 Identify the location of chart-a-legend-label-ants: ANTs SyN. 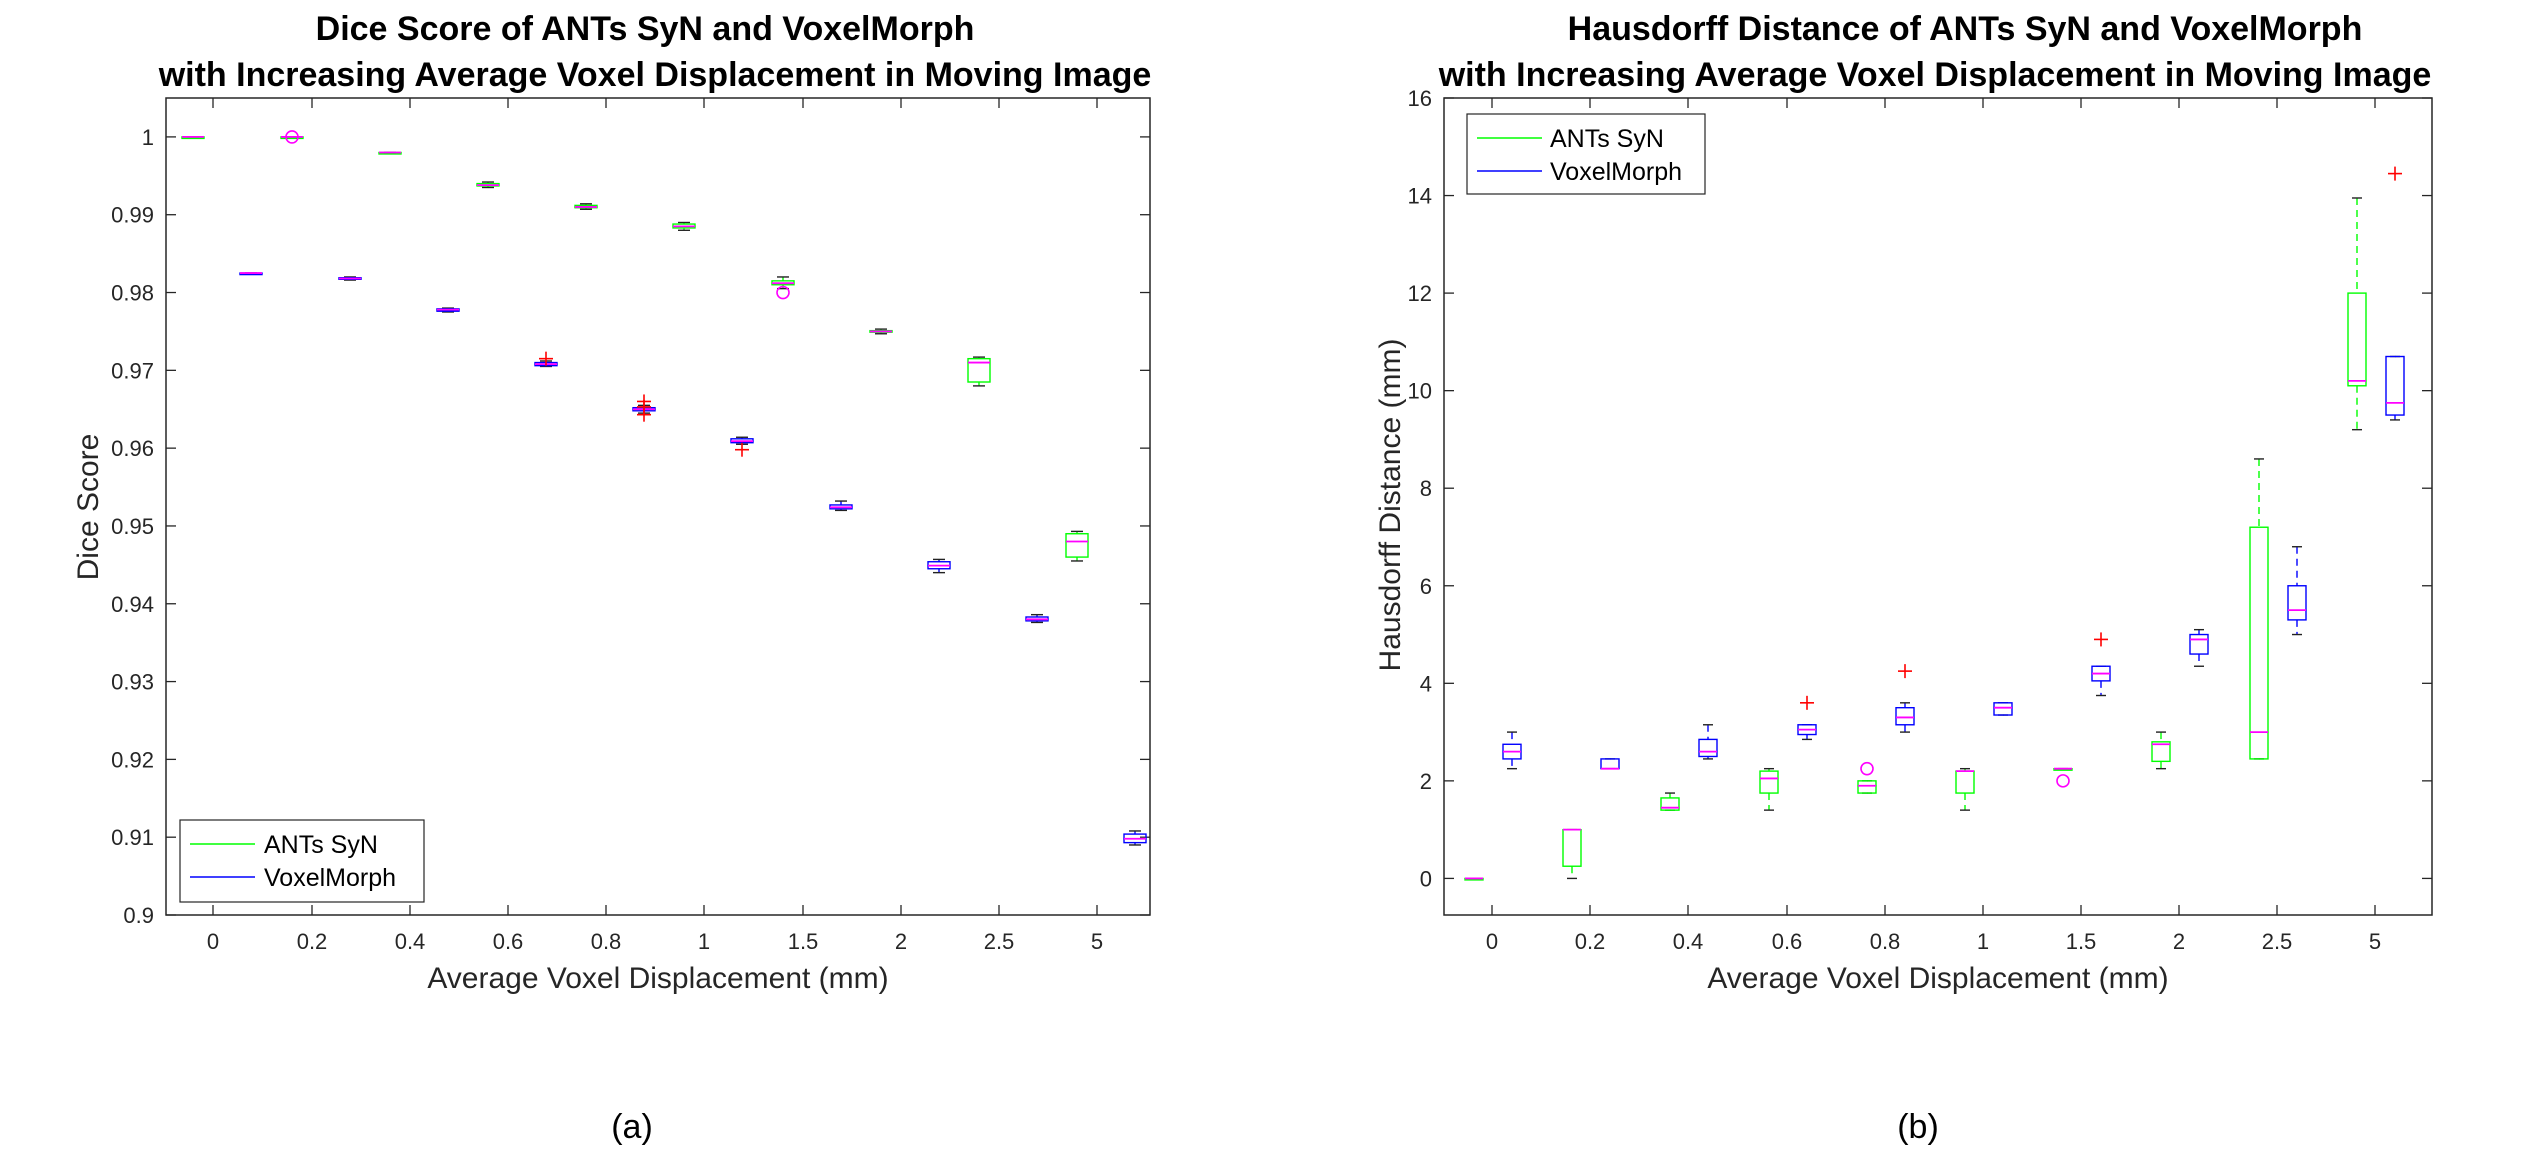
(321, 845).